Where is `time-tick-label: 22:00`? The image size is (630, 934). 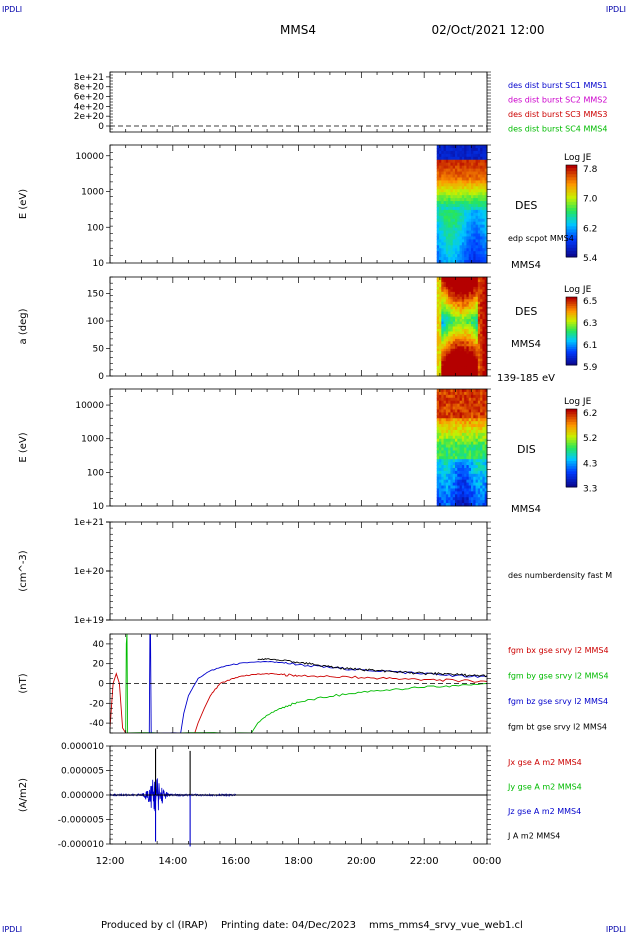
time-tick-label: 22:00 is located at coordinates (424, 861).